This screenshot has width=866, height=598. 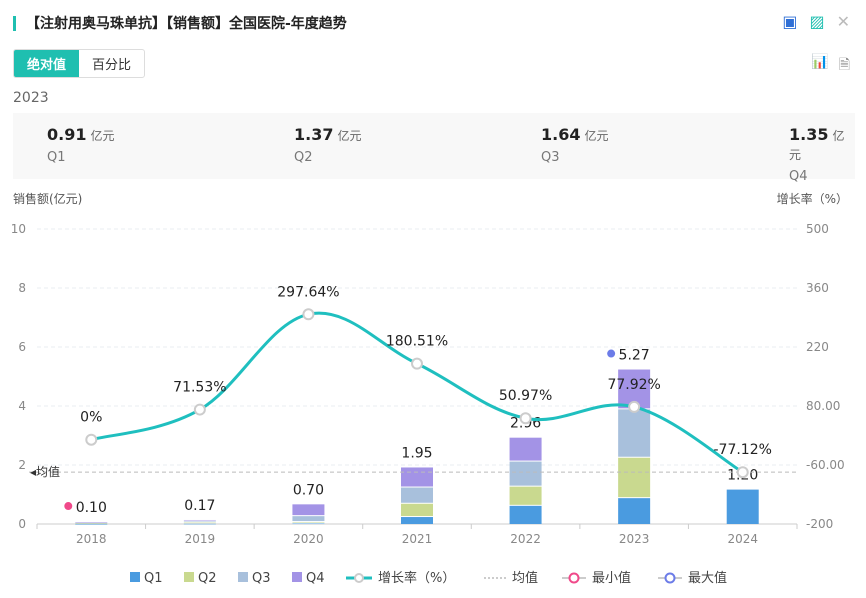 I want to click on legend-label: 增长率（%）, so click(x=416, y=578).